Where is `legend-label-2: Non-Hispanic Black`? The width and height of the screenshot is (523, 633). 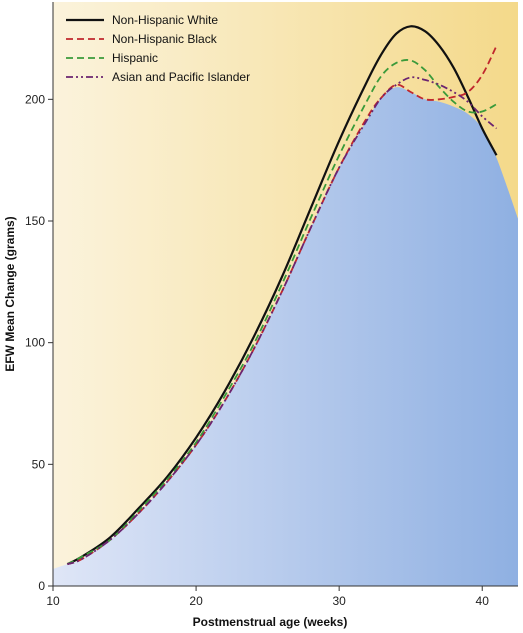
legend-label-2: Non-Hispanic Black is located at coordinates (165, 39).